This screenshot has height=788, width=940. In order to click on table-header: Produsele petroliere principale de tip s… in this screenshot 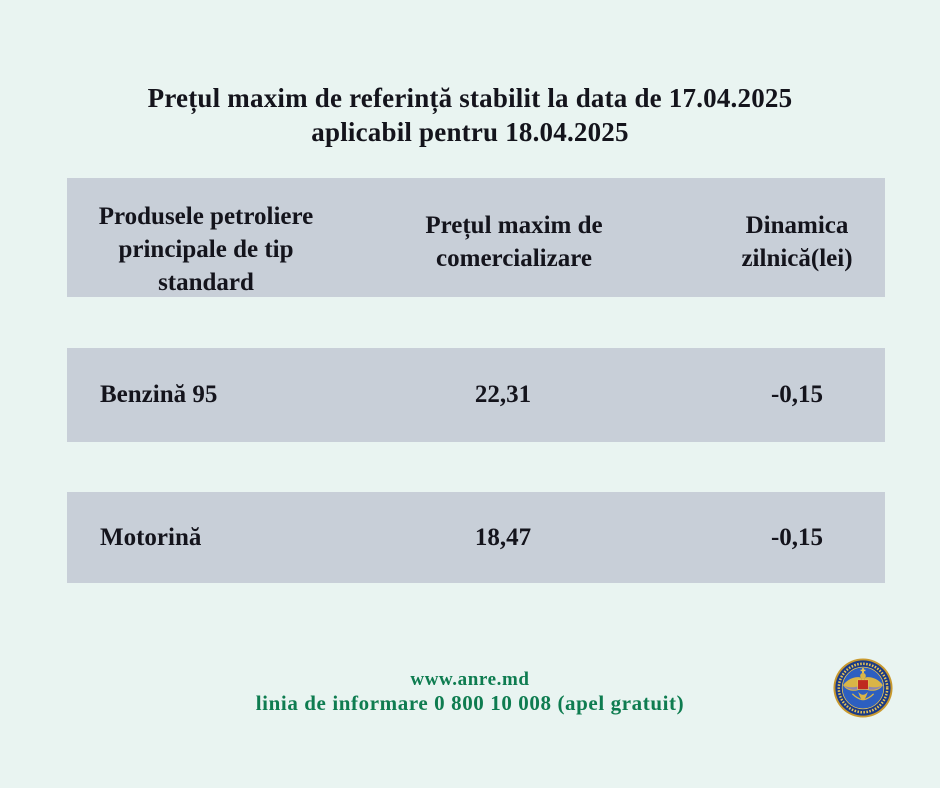, I will do `click(476, 237)`.